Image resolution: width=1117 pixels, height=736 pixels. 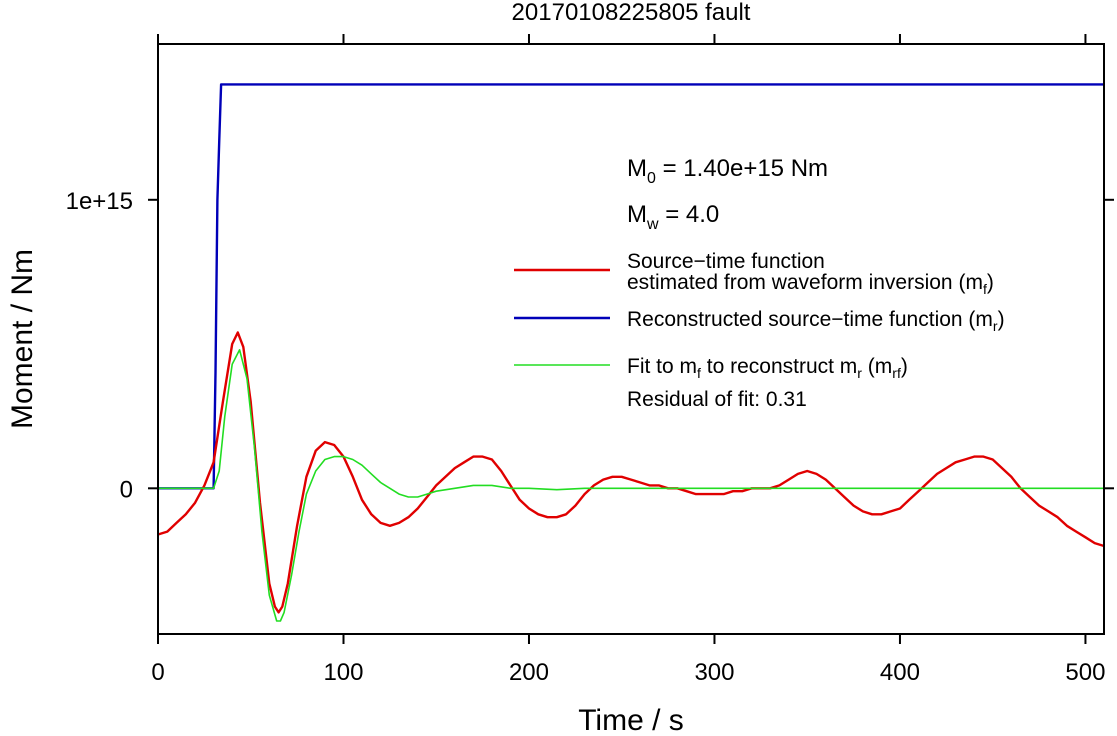 I want to click on x-axis-label: Time / s, so click(x=631, y=720).